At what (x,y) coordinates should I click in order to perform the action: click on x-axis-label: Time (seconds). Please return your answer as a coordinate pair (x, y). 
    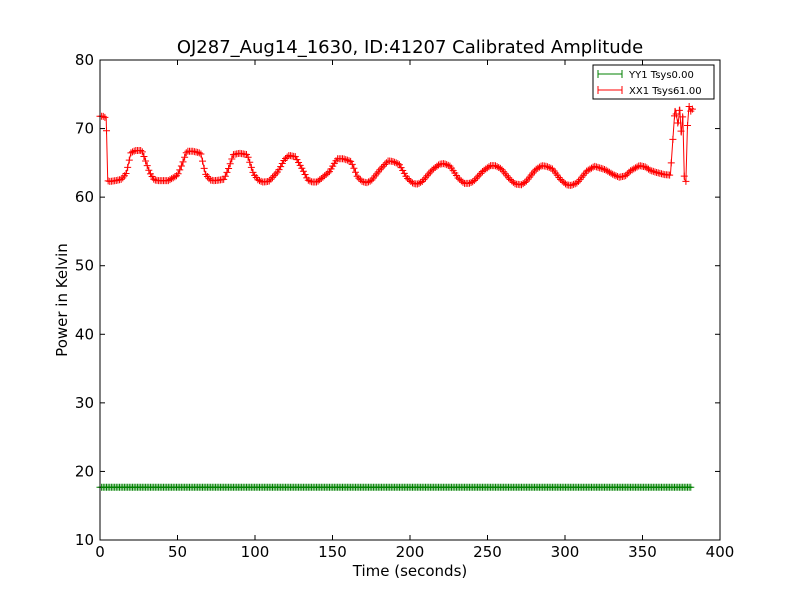
    Looking at the image, I should click on (410, 571).